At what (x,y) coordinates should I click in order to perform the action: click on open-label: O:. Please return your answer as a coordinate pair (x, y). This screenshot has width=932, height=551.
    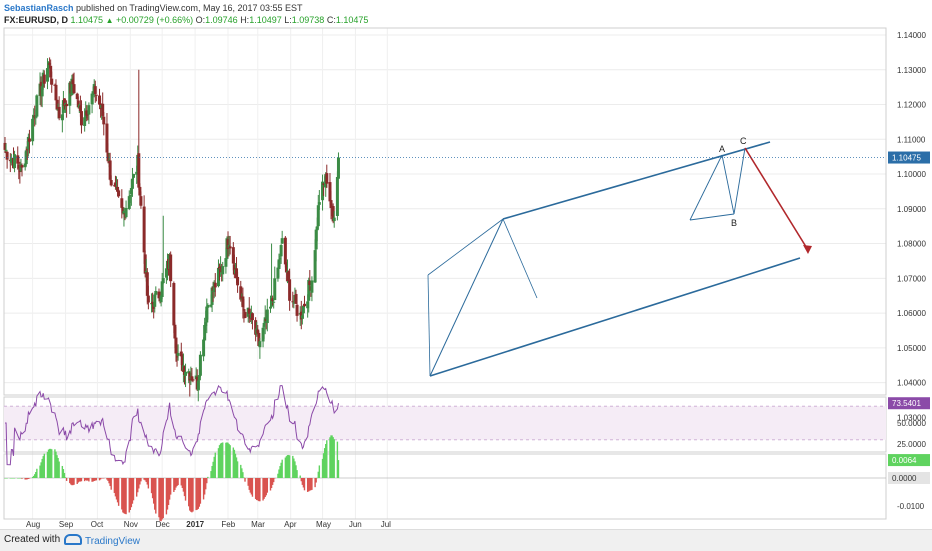
    Looking at the image, I should click on (200, 20).